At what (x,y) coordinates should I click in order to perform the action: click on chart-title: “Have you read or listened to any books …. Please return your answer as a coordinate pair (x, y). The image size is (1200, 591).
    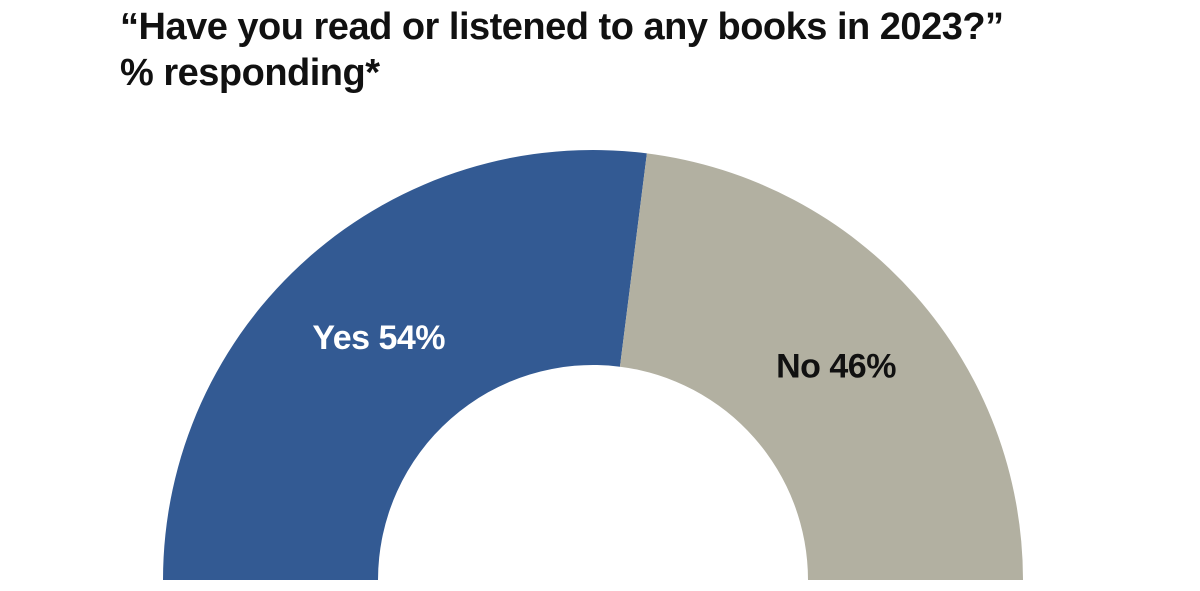
    Looking at the image, I should click on (562, 27).